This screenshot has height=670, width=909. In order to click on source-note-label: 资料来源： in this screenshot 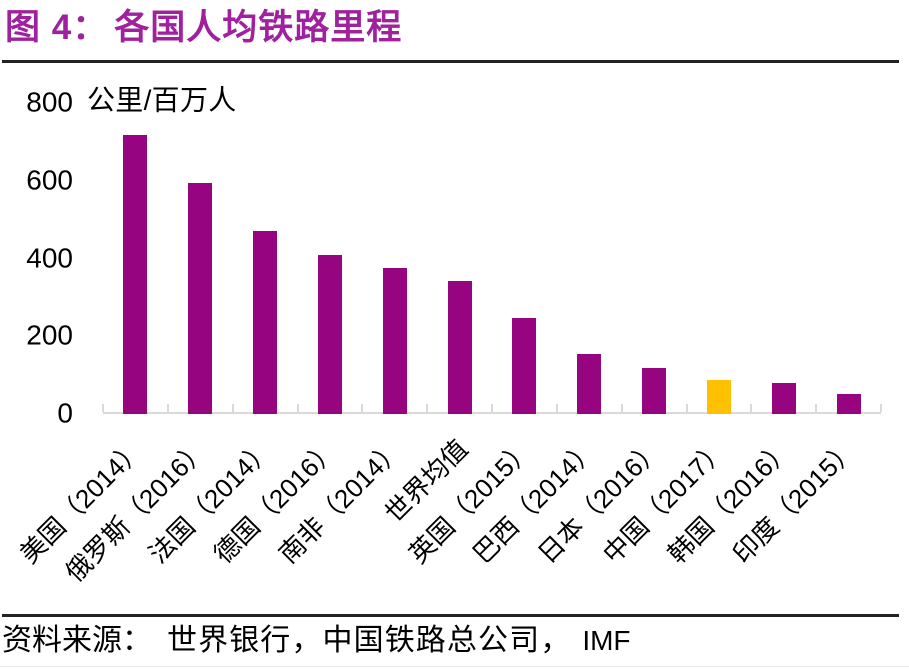, I will do `click(77, 640)`.